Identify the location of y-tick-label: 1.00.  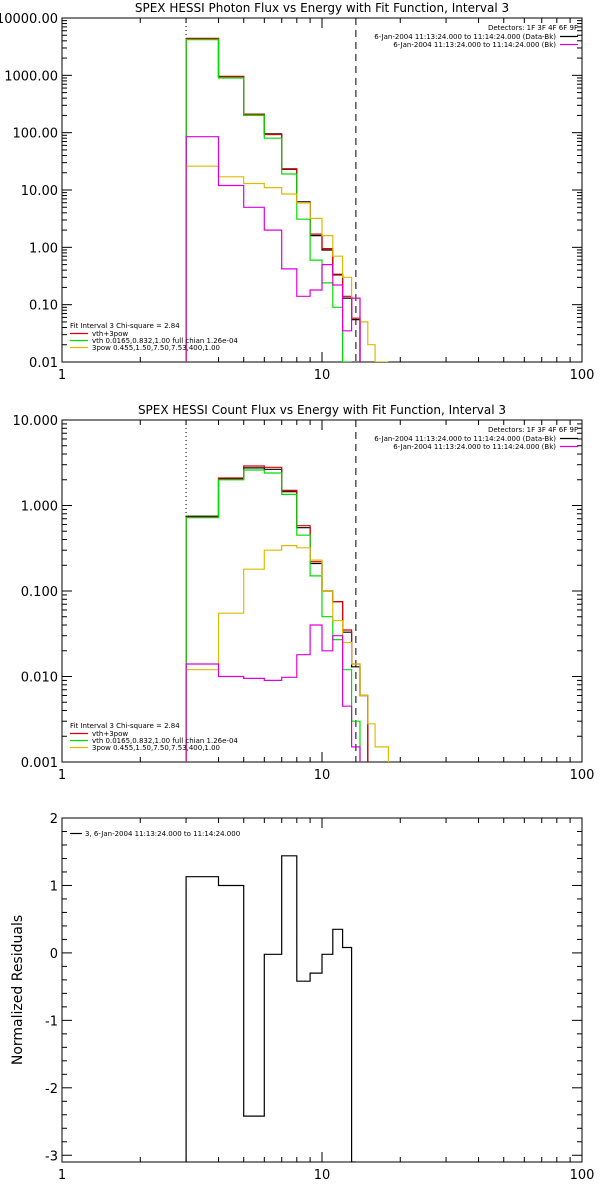
(43, 248).